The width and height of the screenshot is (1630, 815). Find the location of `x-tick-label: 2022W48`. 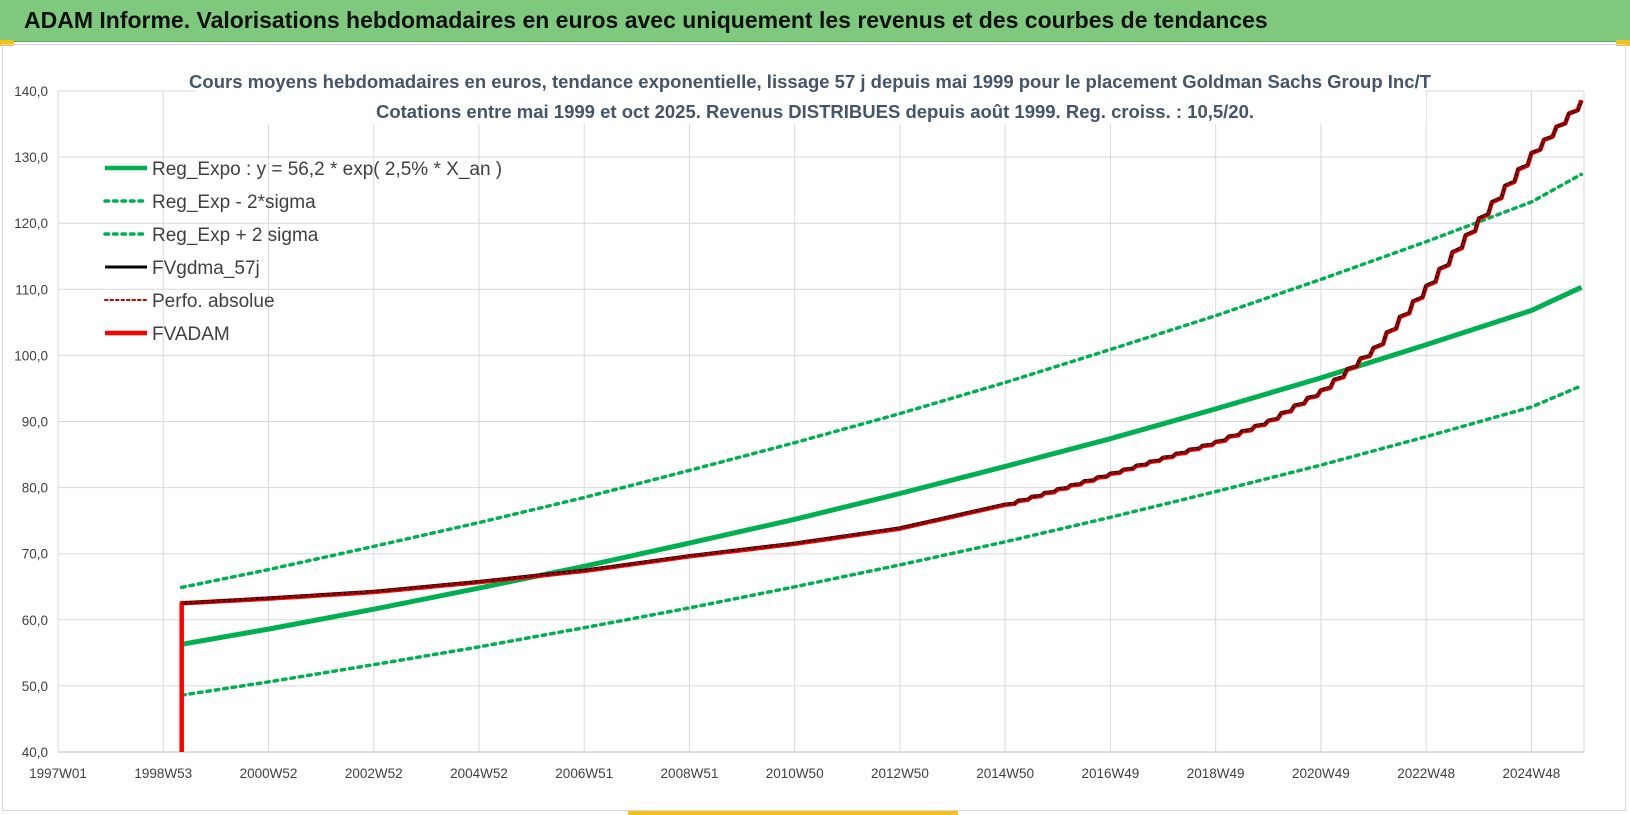

x-tick-label: 2022W48 is located at coordinates (1426, 773).